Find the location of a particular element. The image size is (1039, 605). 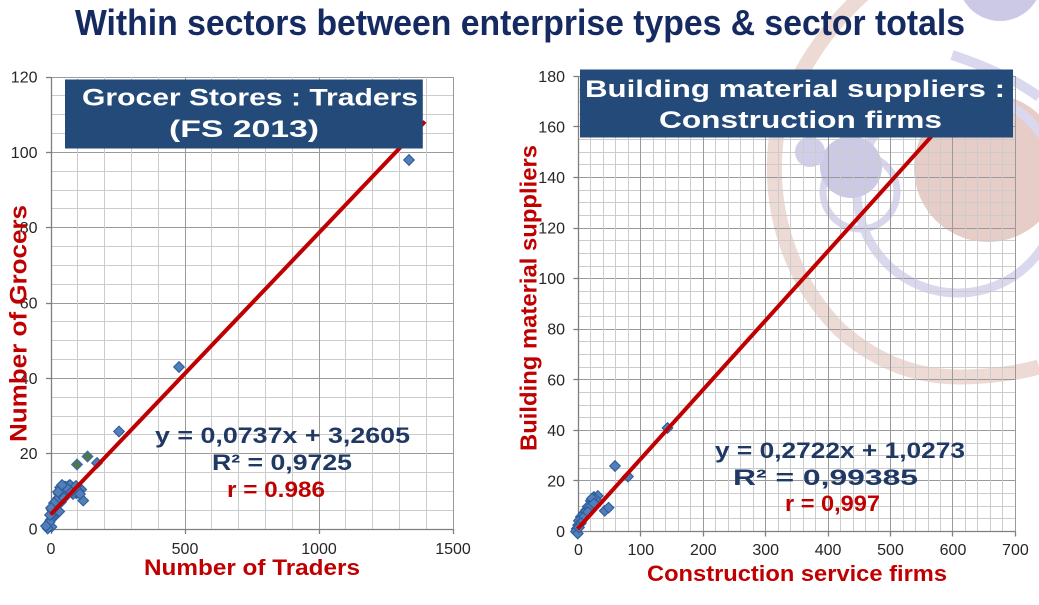

svg-text: 400 is located at coordinates (828, 550).